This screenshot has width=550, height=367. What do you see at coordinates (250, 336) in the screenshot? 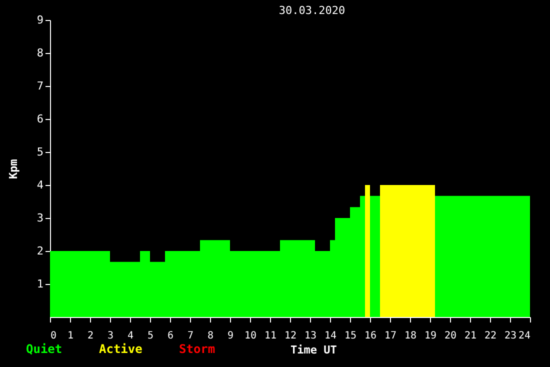
I see `x-tick-label: 10` at bounding box center [250, 336].